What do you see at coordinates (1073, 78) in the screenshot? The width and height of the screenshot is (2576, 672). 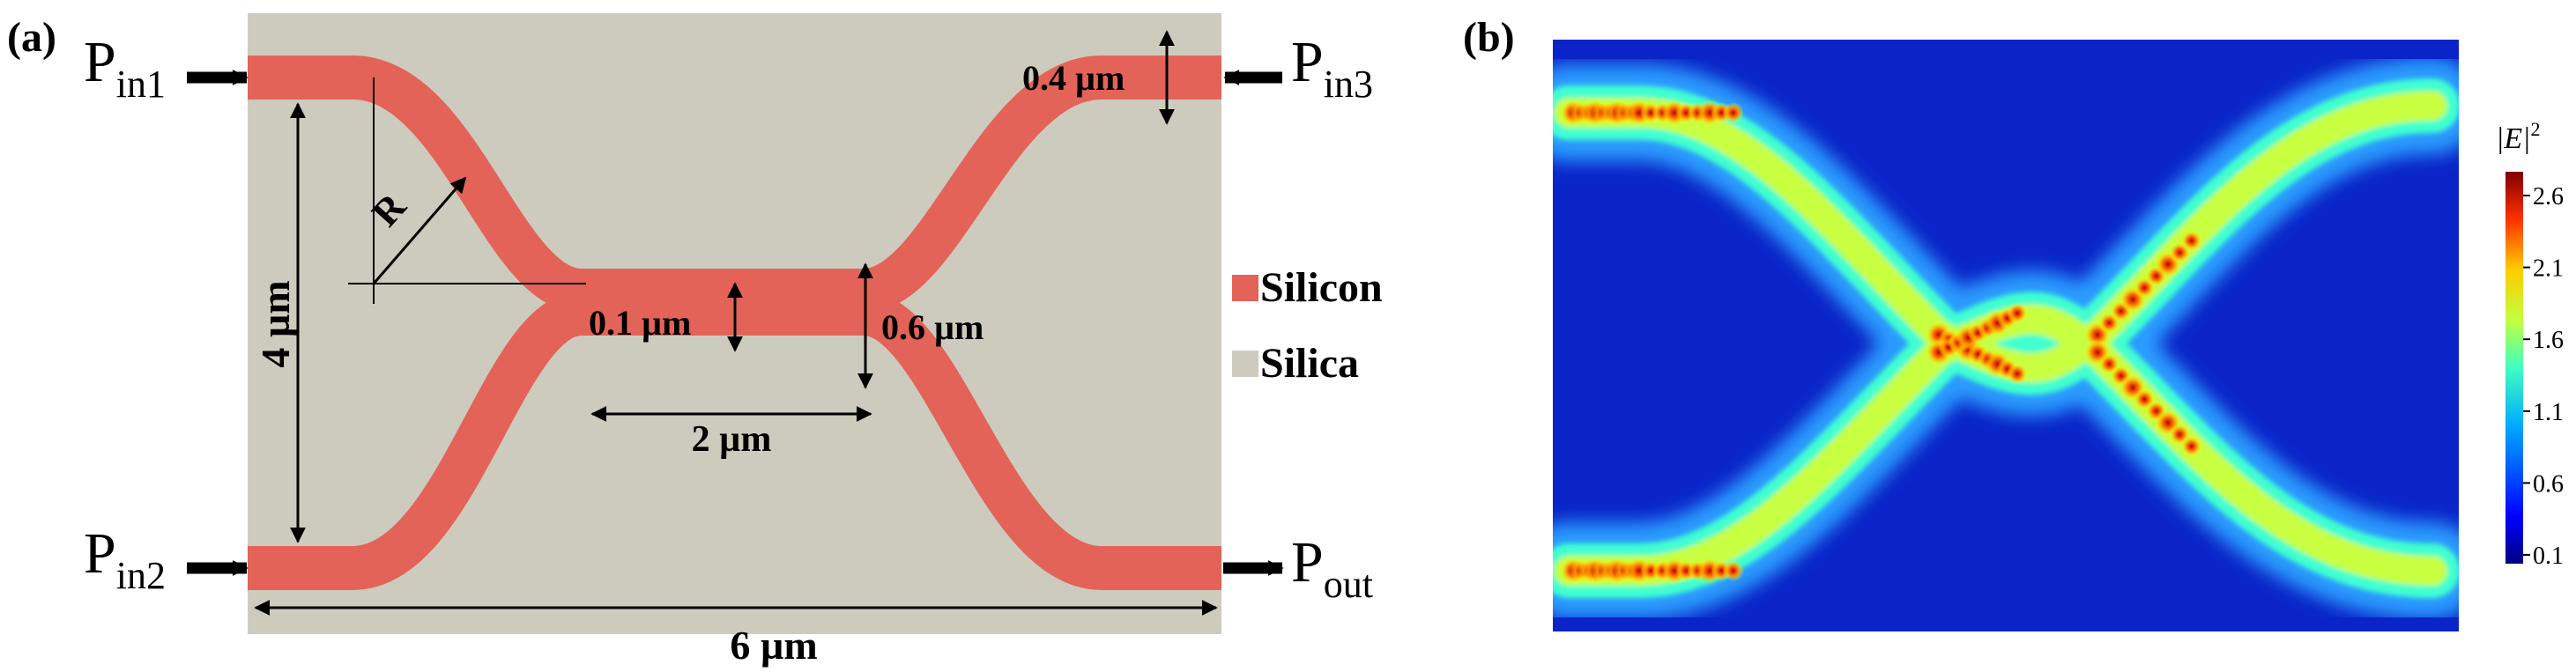 I see `waveguide-width-dimension-label: 0.4 µm` at bounding box center [1073, 78].